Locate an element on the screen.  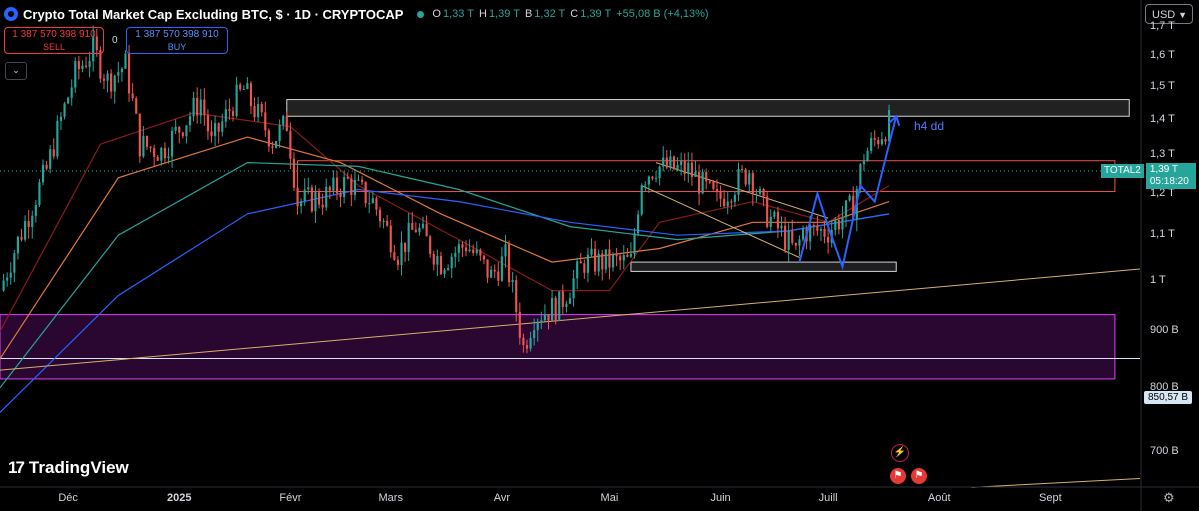
ohlc-close: C 1,39 T is located at coordinates (591, 14).